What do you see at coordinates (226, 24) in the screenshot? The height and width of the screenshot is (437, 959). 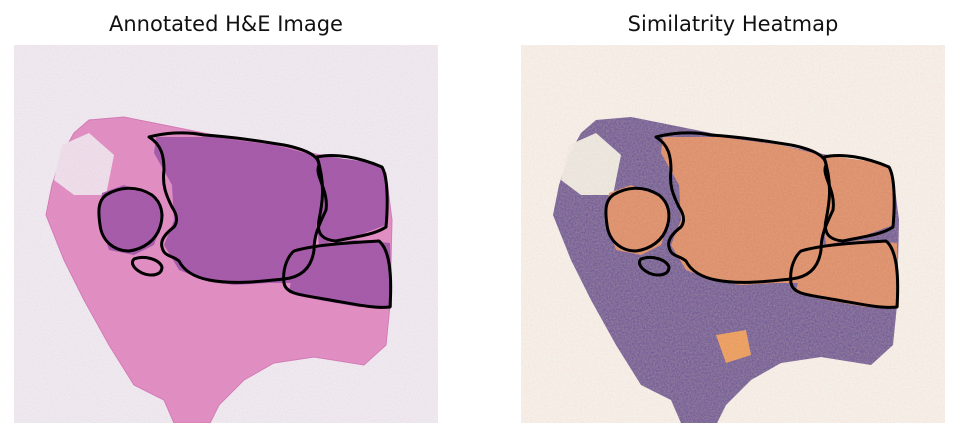 I see `left-panel-title: Annotated H&E Image` at bounding box center [226, 24].